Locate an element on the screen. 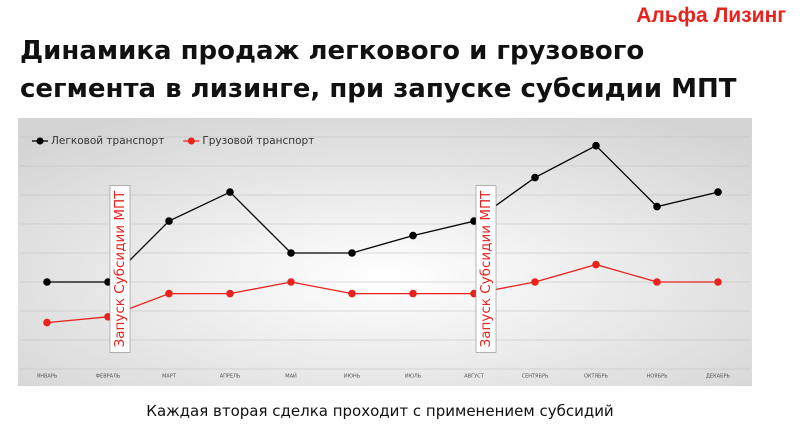  brand-logo: Альфа Лизинг is located at coordinates (711, 15).